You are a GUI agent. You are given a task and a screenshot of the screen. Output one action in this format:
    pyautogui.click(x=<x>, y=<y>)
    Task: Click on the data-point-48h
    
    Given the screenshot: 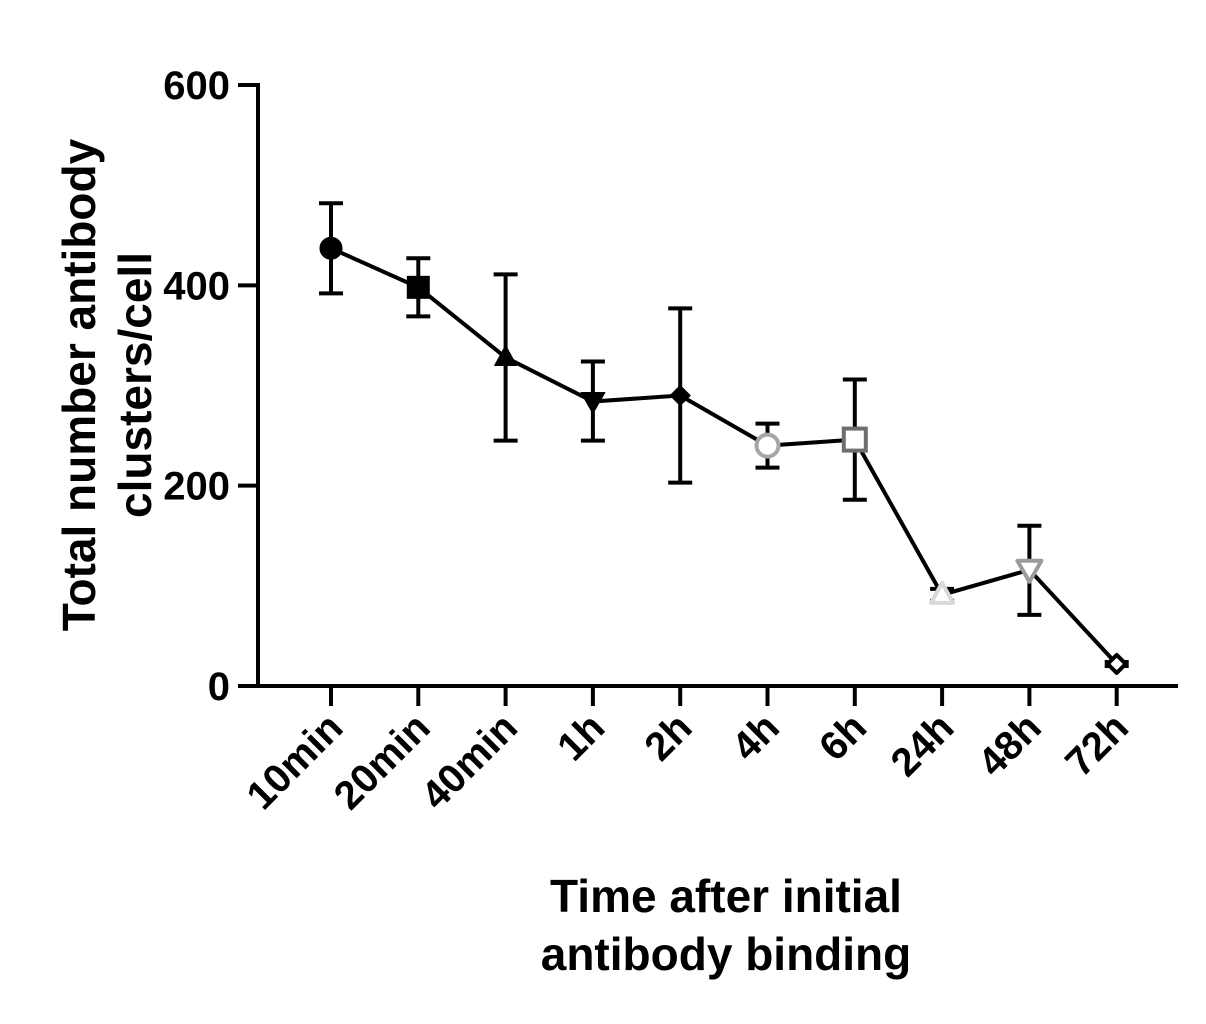 What is the action you would take?
    pyautogui.click(x=1029, y=571)
    